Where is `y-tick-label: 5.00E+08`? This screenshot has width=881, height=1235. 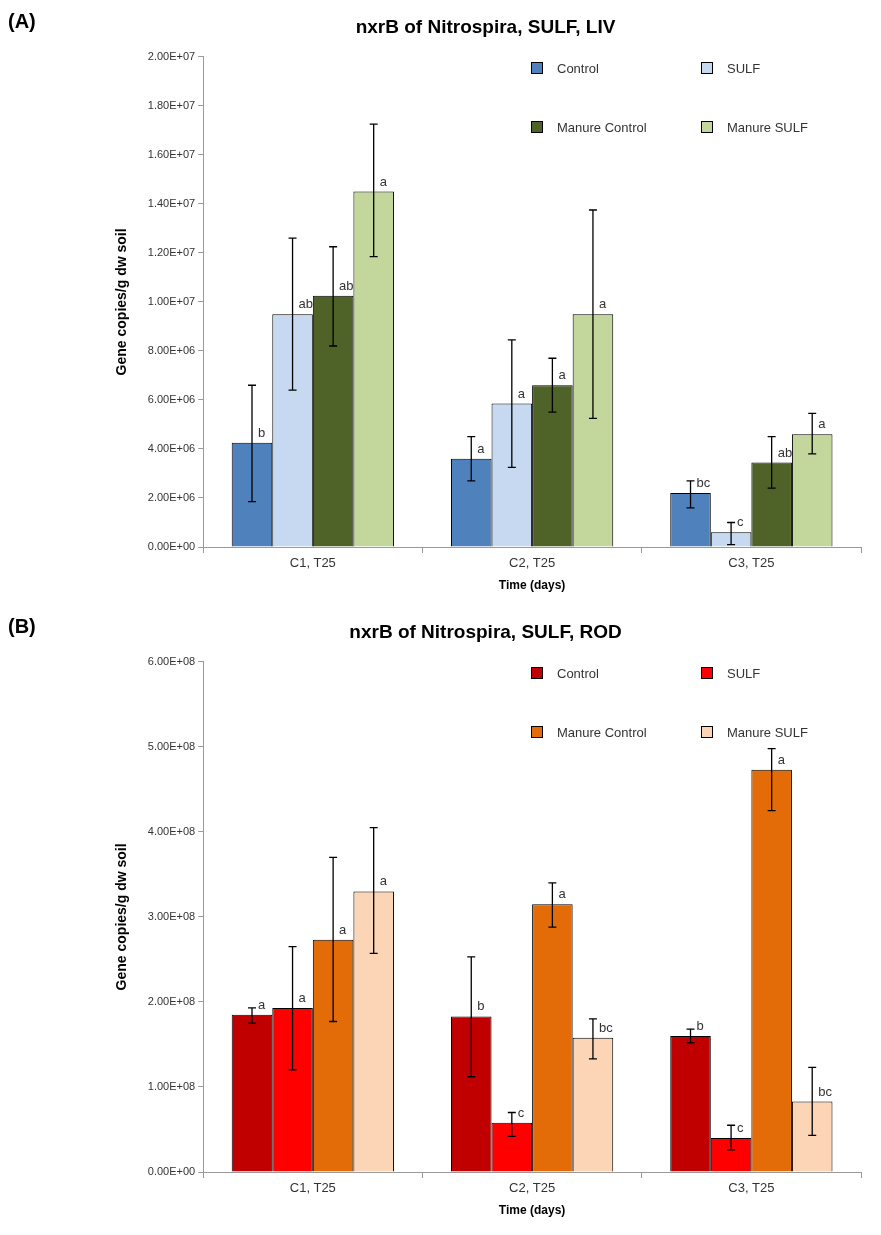 y-tick-label: 5.00E+08 is located at coordinates (171, 745).